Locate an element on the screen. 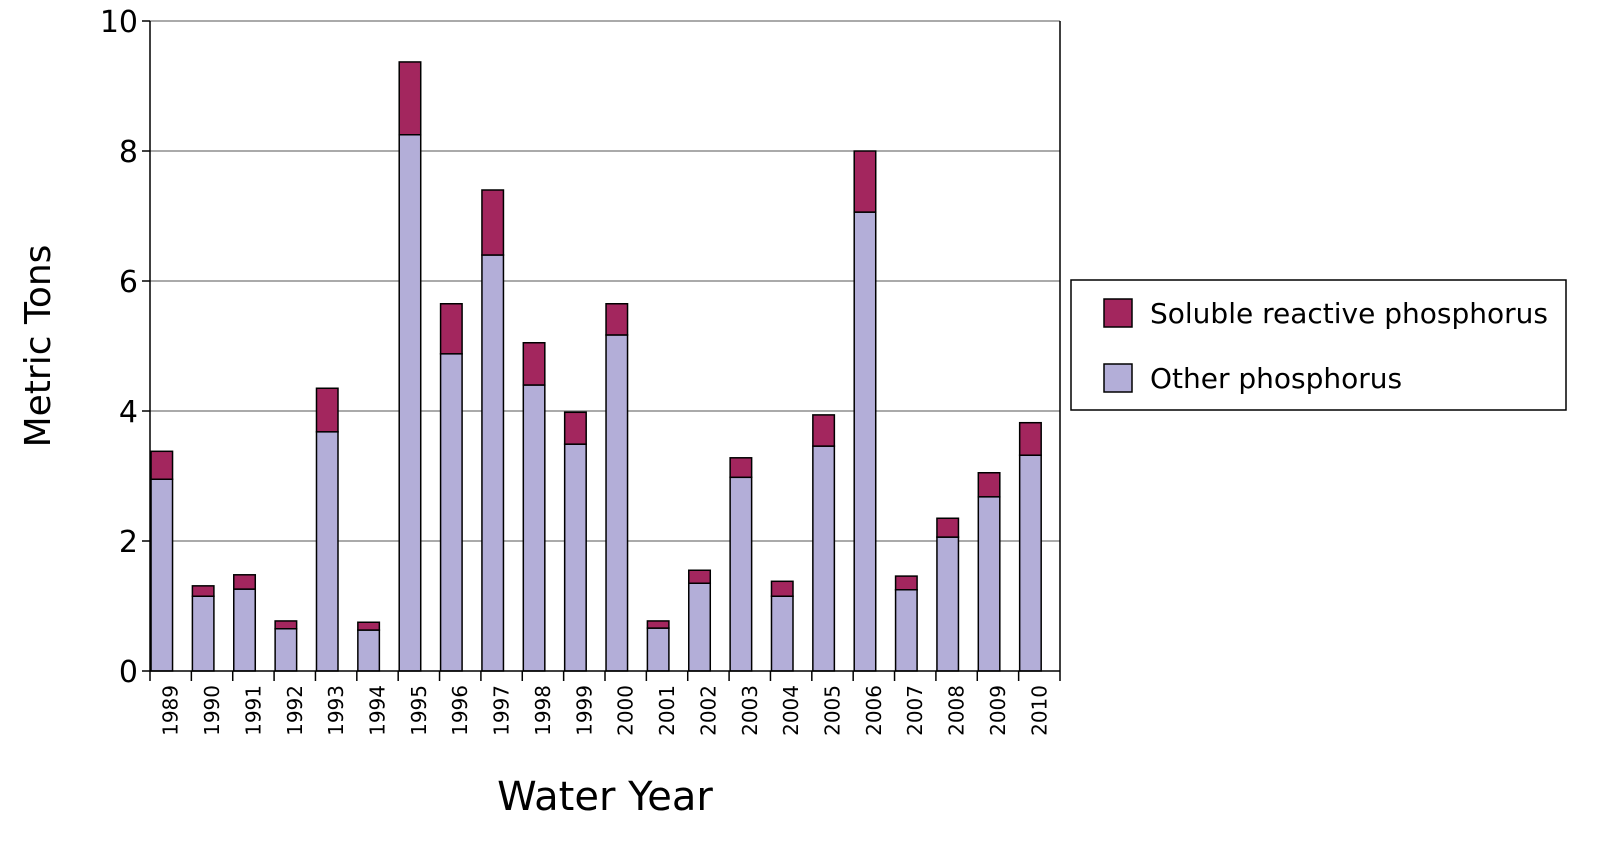 Image resolution: width=1622 pixels, height=841 pixels. x-tick-label: 2004 is located at coordinates (791, 710).